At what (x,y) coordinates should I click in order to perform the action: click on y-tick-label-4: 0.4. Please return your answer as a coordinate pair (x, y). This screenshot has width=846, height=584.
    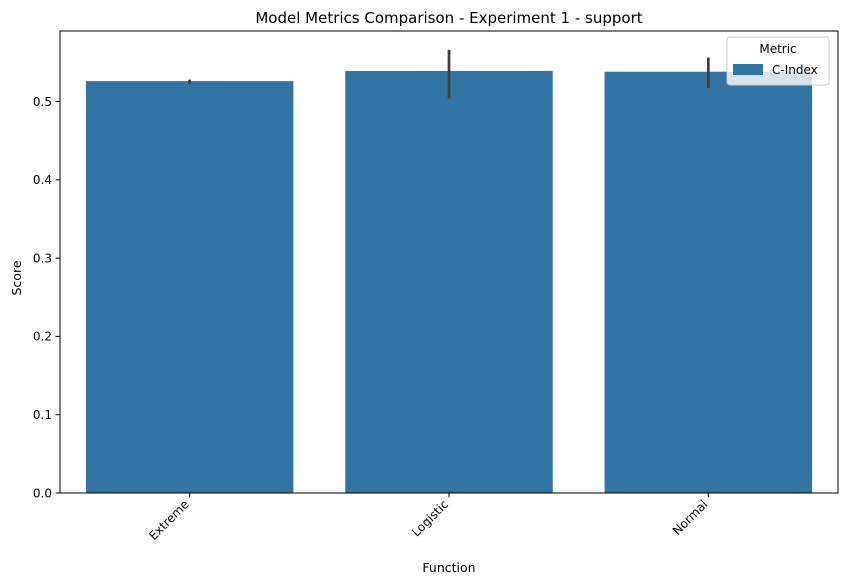
    Looking at the image, I should click on (42, 180).